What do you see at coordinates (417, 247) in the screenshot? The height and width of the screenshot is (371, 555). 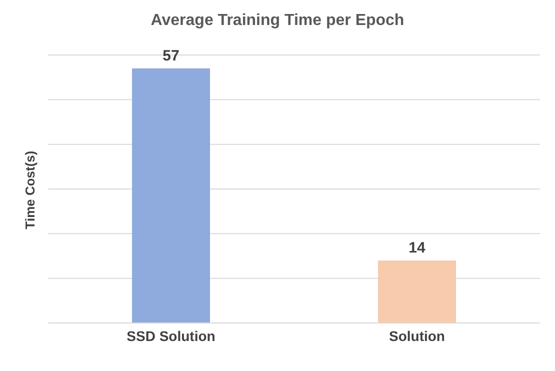 I see `data-label: 14` at bounding box center [417, 247].